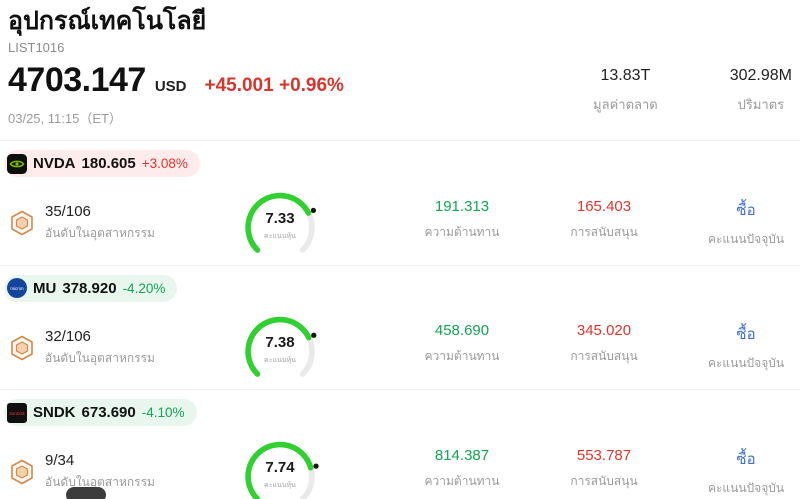 The height and width of the screenshot is (499, 800). I want to click on rank-value: 9/34, so click(60, 461).